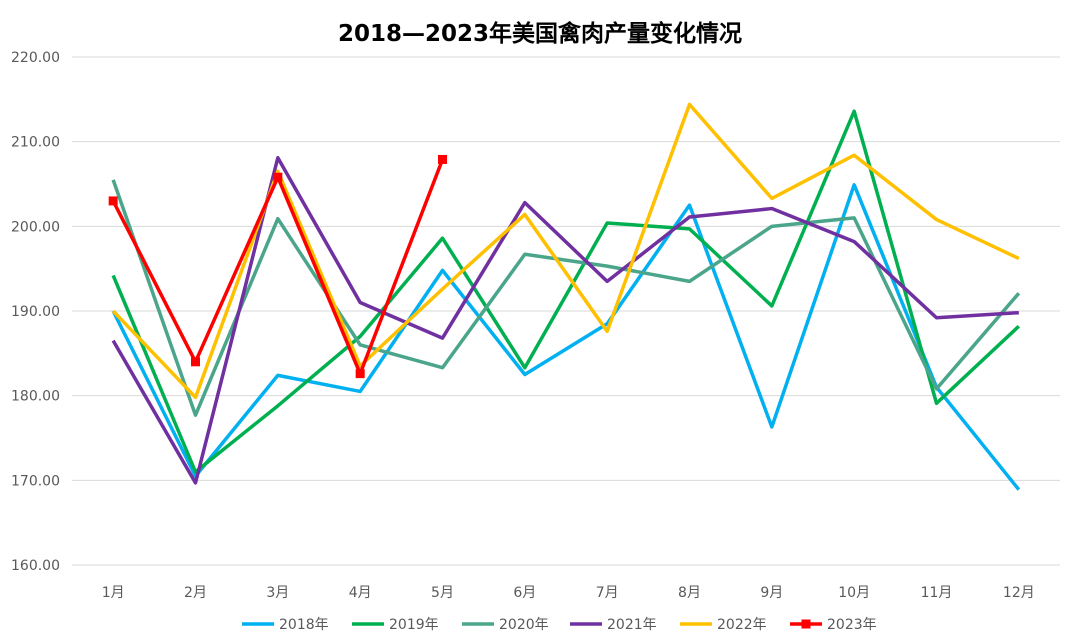  What do you see at coordinates (689, 593) in the screenshot?
I see `x-tick-label: 8月` at bounding box center [689, 593].